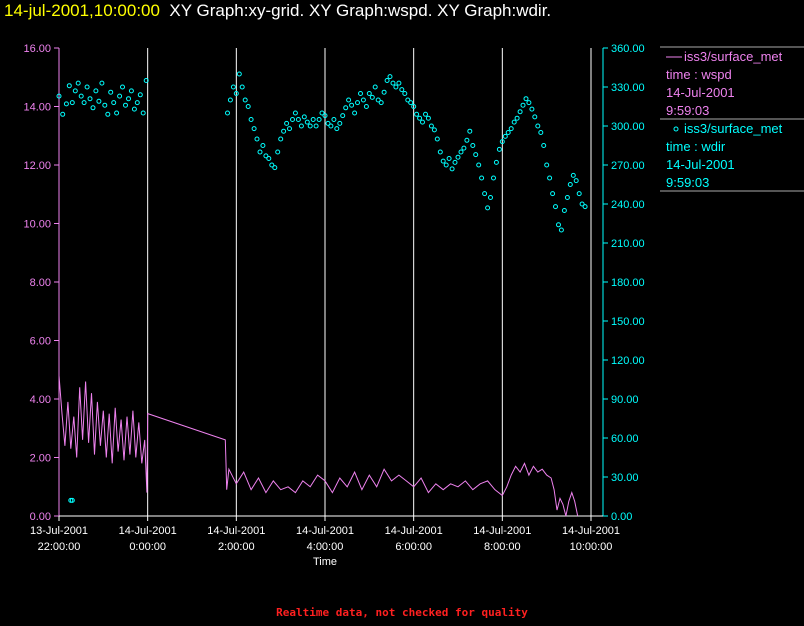 The height and width of the screenshot is (626, 804). Describe the element at coordinates (40, 400) in the screenshot. I see `left-axis-tick-label: 4.00` at that location.